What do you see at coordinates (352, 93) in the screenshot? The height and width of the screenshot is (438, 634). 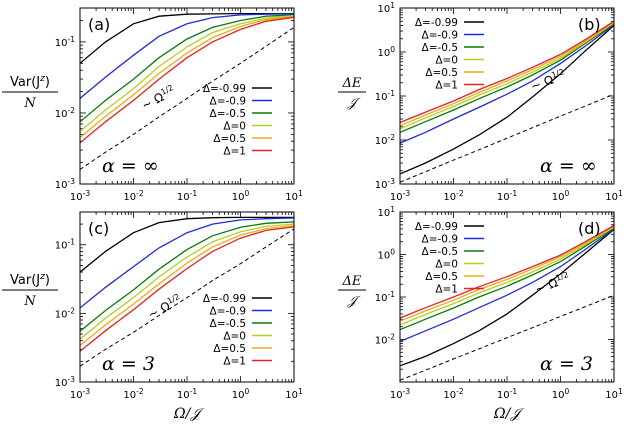 I see `y-axis-label-b: ΔE 𝒥` at bounding box center [352, 93].